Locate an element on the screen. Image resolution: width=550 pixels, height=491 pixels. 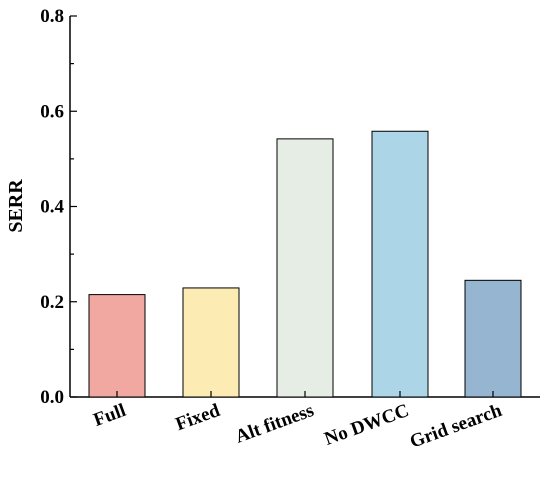
y-axis-ticks: 0.0 0.2 0.4 0.6 0.8 is located at coordinates (58, 207).